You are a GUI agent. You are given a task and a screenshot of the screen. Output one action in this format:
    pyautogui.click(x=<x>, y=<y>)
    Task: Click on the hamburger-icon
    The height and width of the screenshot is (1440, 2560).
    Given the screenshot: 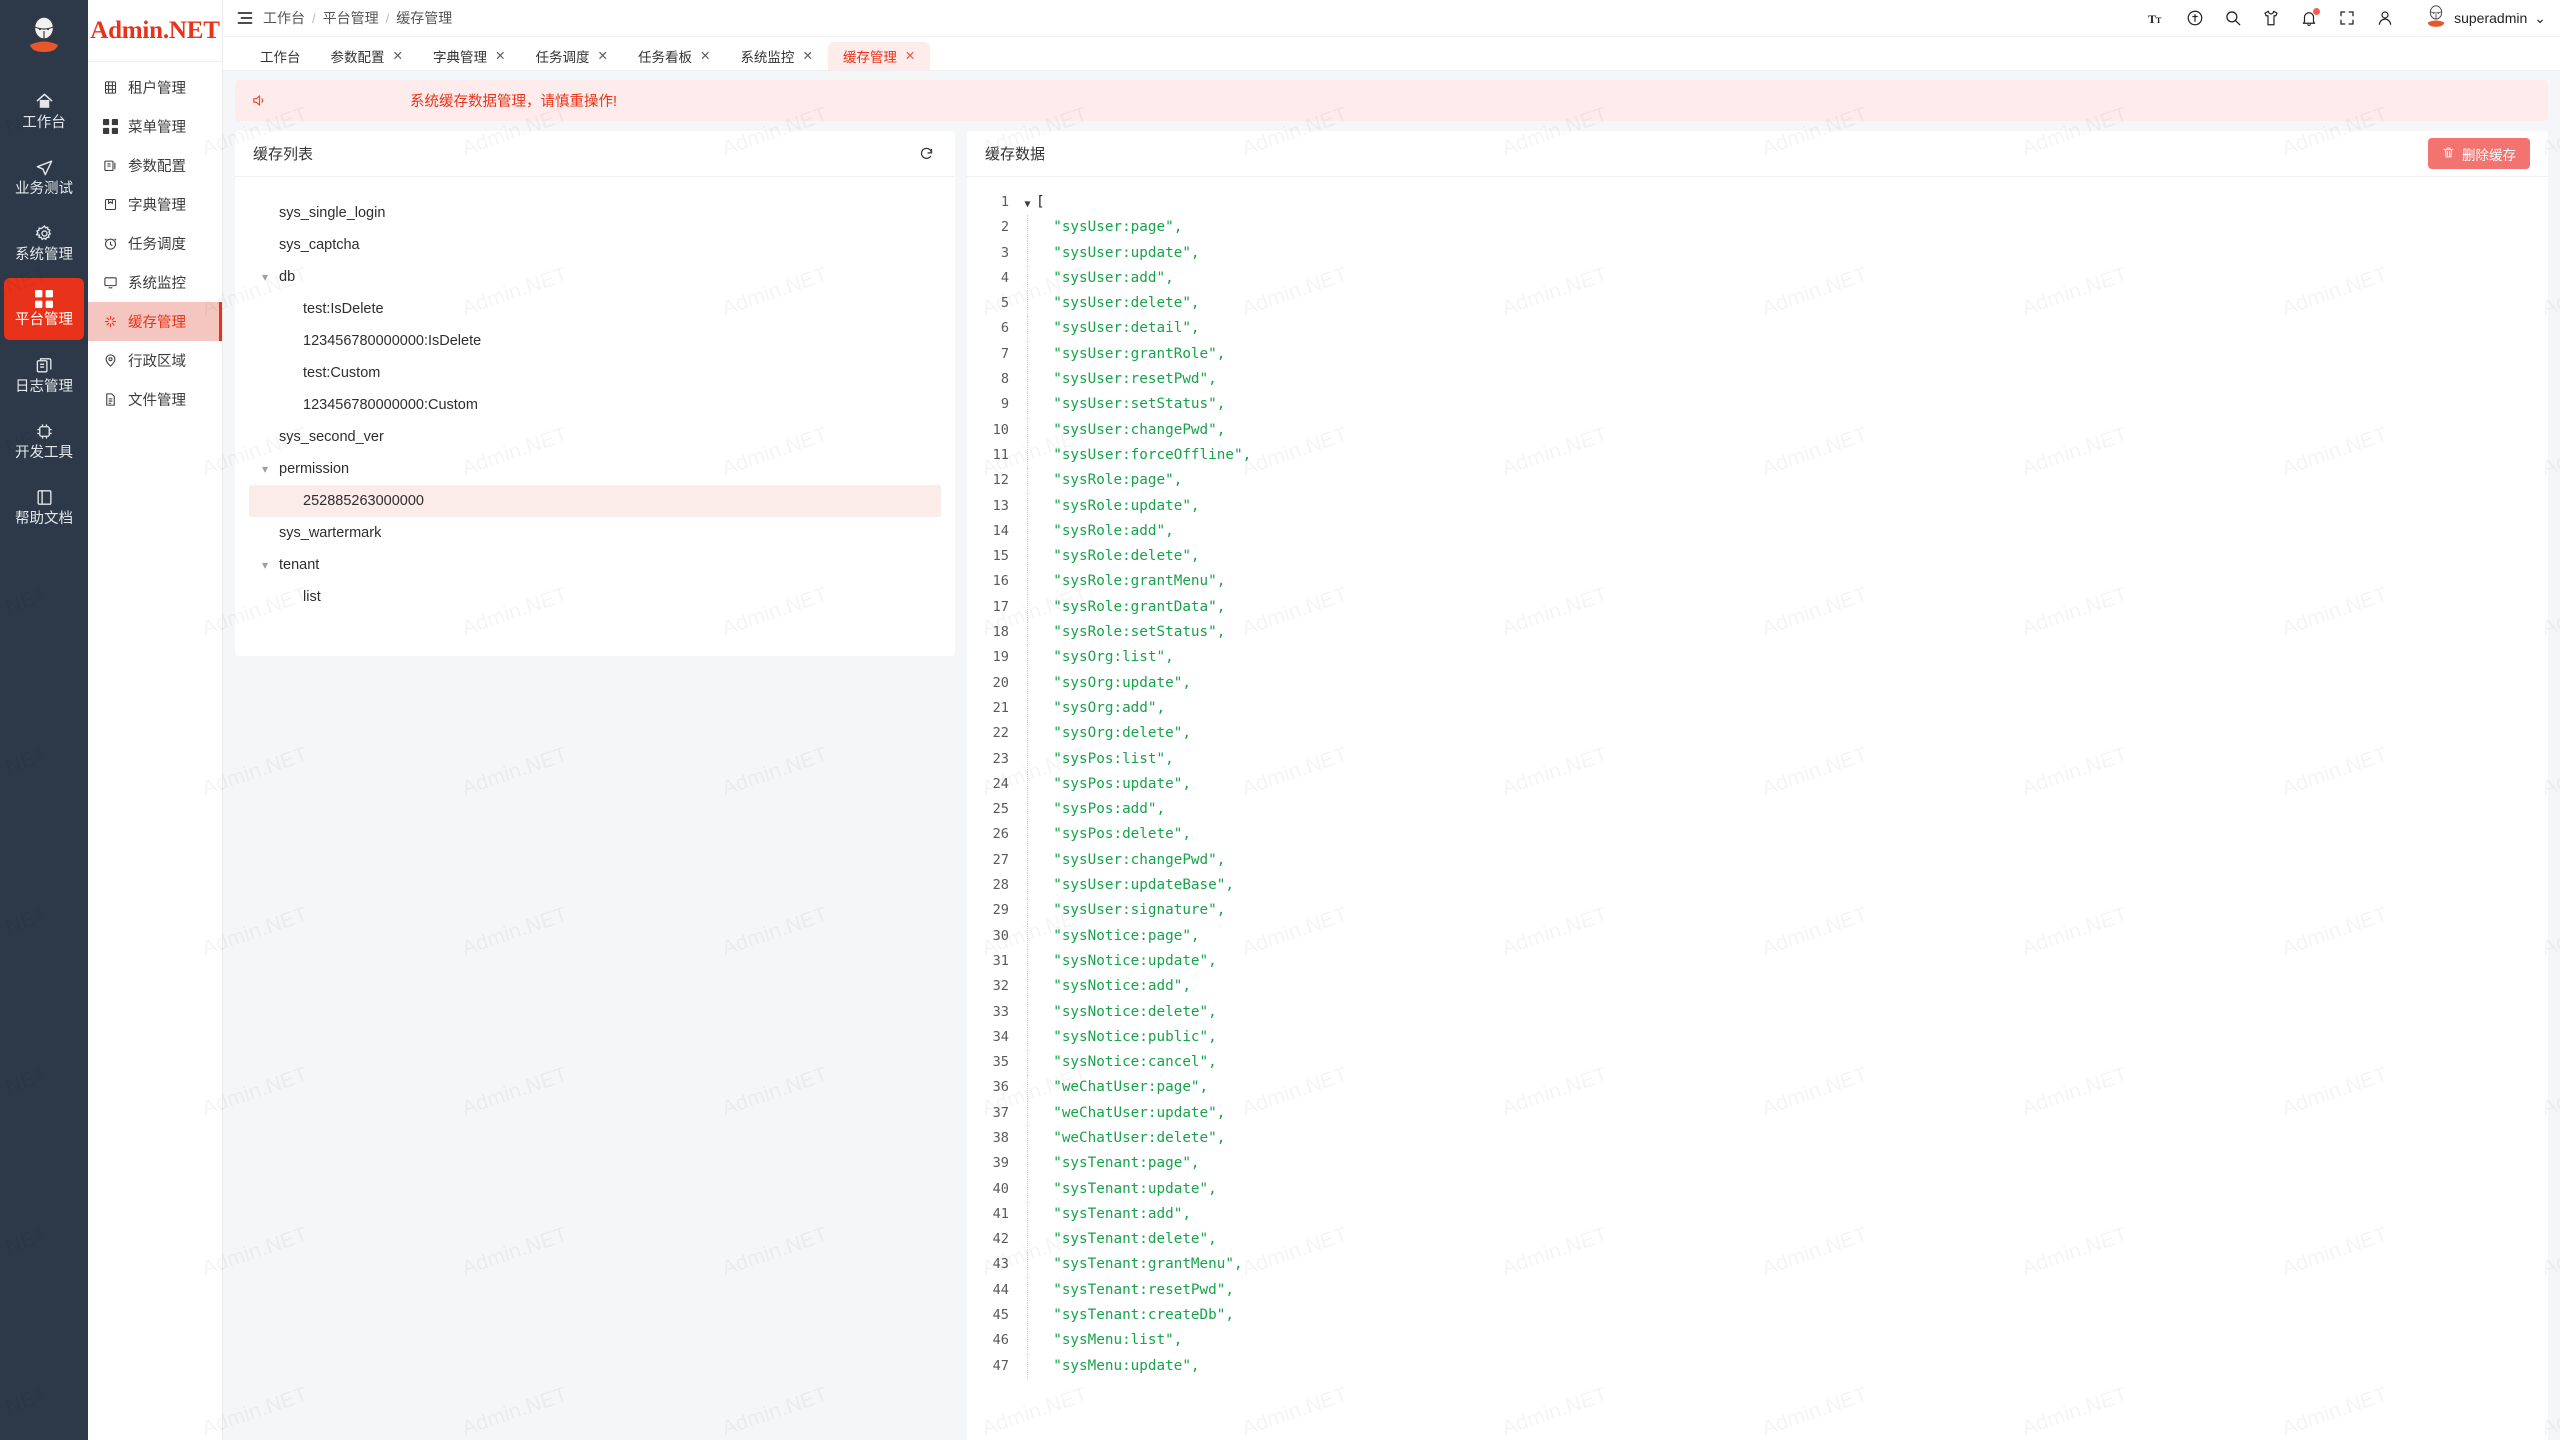 What is the action you would take?
    pyautogui.click(x=245, y=18)
    